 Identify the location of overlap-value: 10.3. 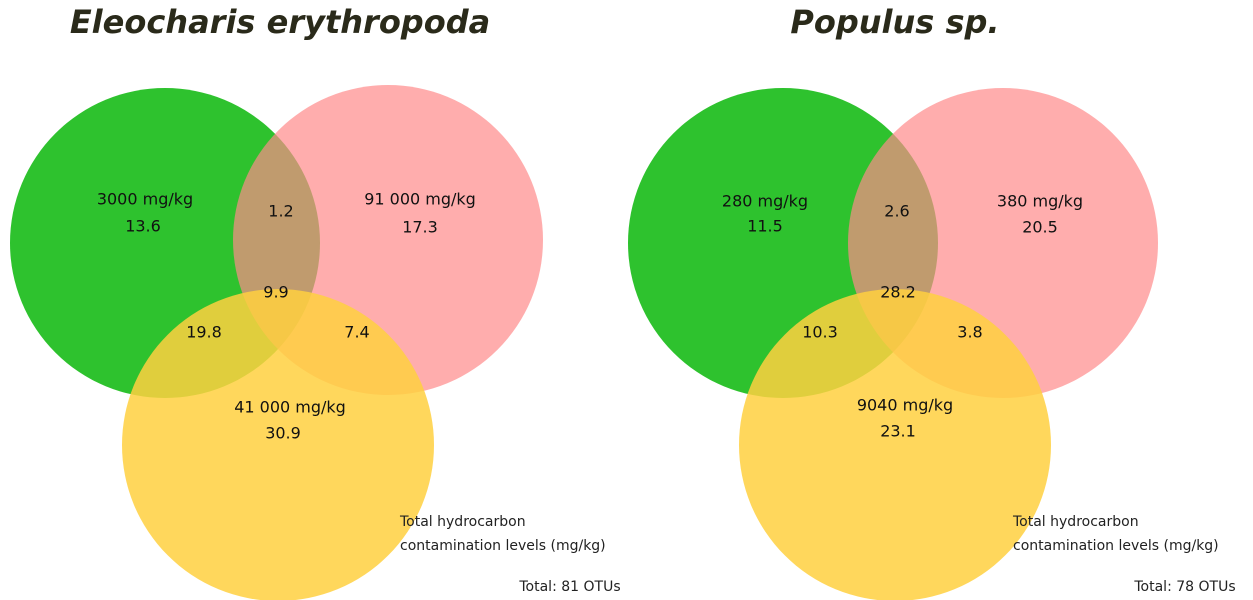
(820, 332).